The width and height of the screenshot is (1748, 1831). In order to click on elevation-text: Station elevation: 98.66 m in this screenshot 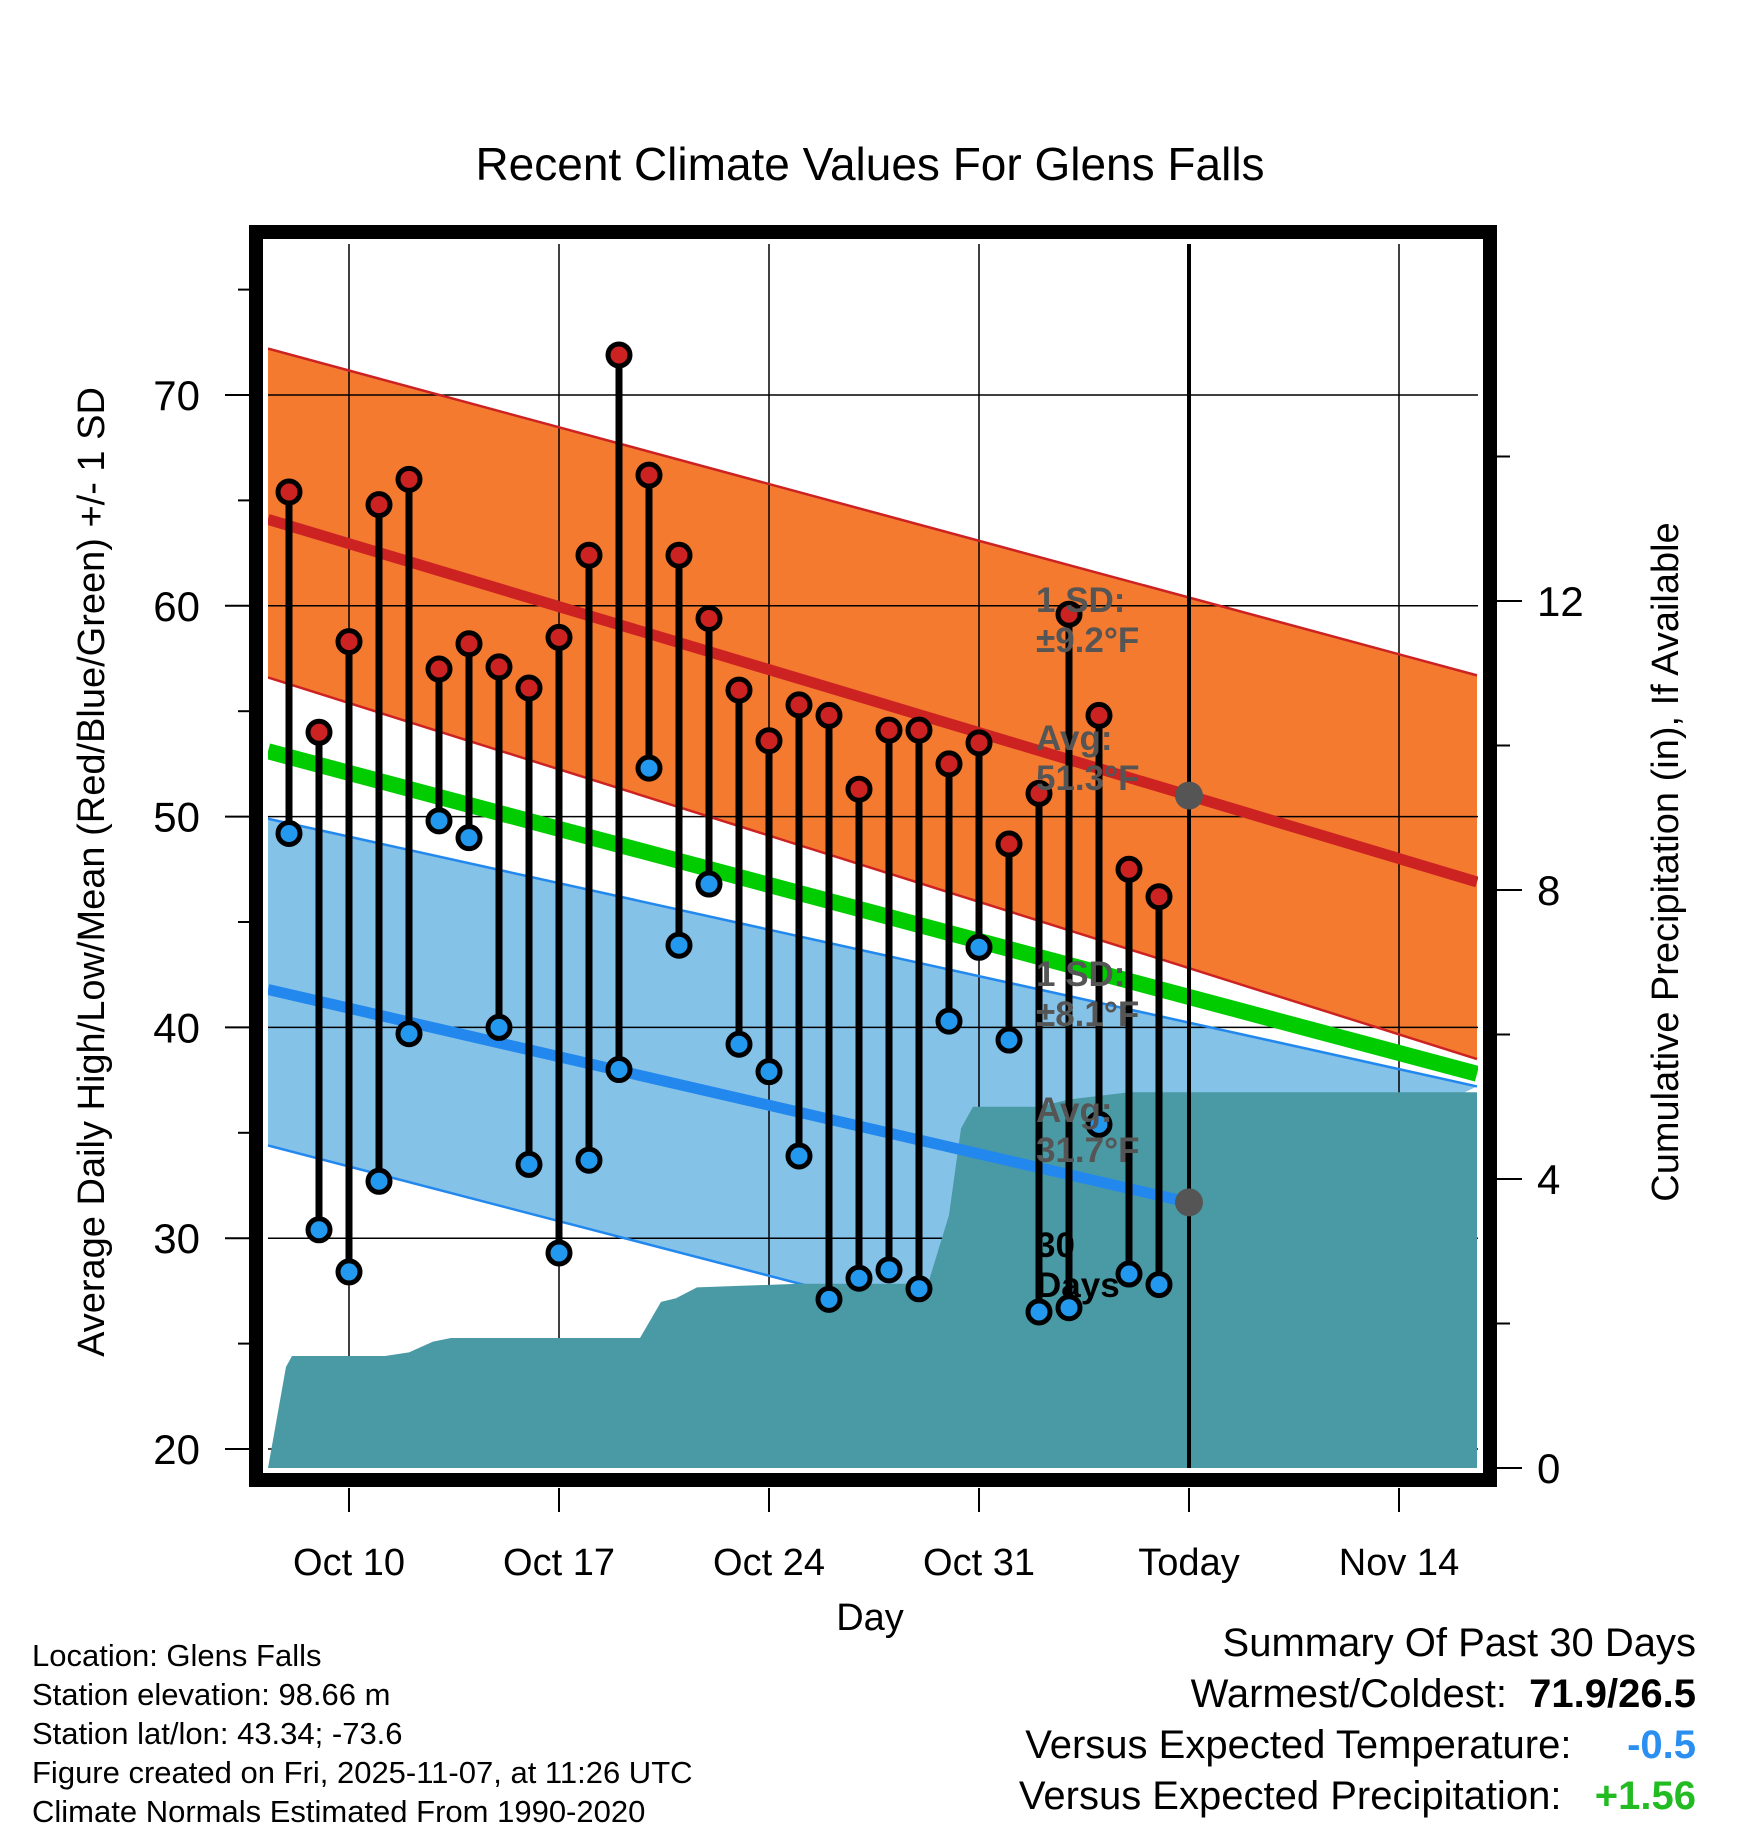, I will do `click(211, 1694)`.